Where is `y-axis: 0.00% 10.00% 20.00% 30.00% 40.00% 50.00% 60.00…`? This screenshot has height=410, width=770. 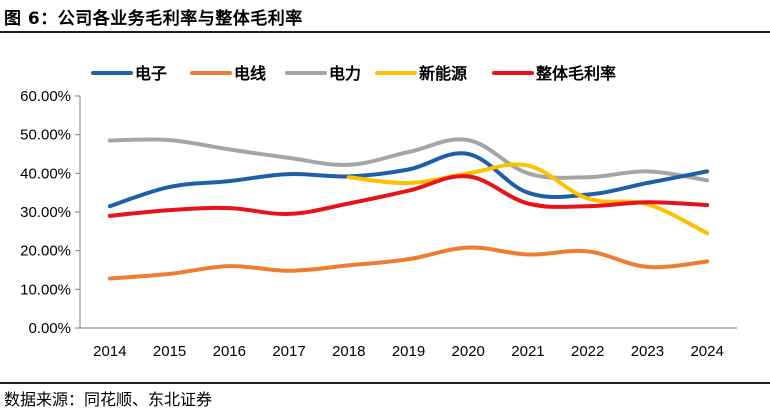
y-axis: 0.00% 10.00% 20.00% 30.00% 40.00% 50.00% 60.00… is located at coordinates (50, 212).